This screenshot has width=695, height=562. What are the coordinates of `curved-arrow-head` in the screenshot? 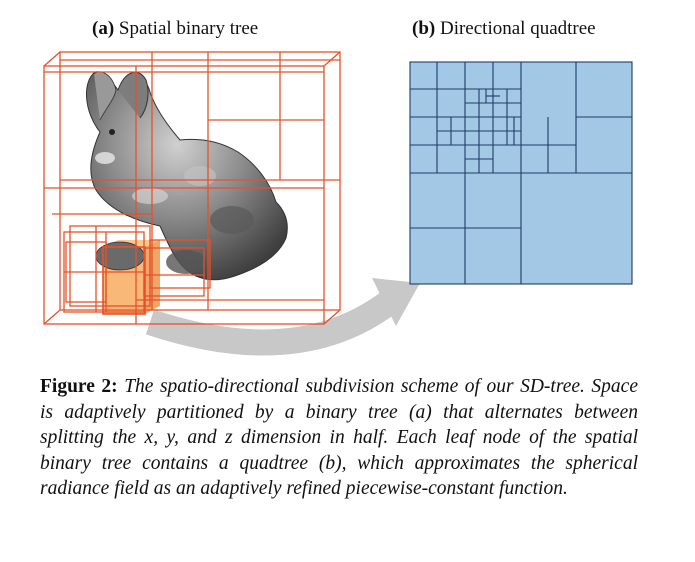 It's located at (396, 302).